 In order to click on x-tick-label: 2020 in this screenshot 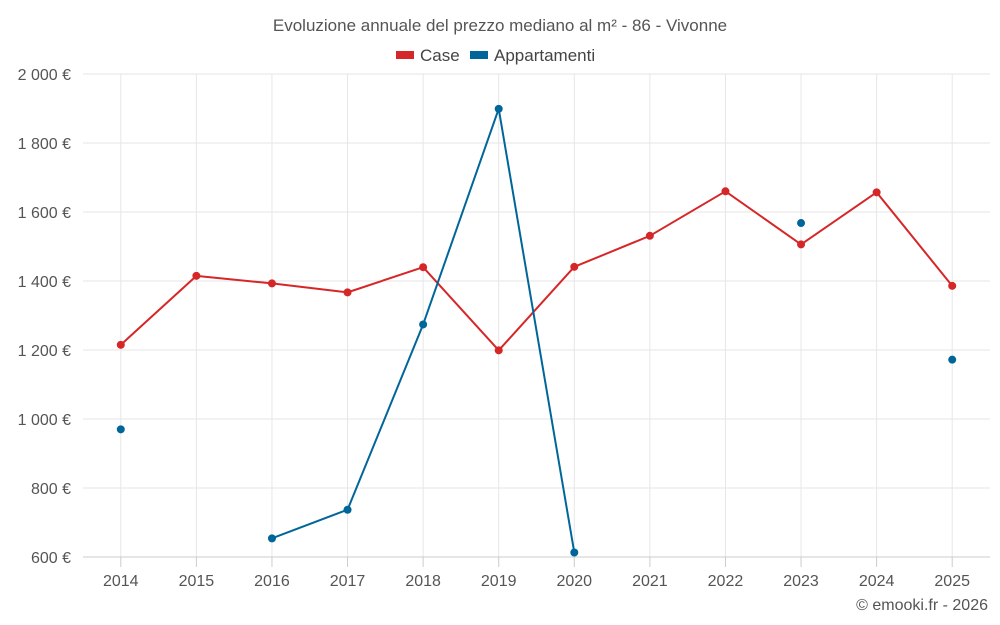, I will do `click(574, 581)`.